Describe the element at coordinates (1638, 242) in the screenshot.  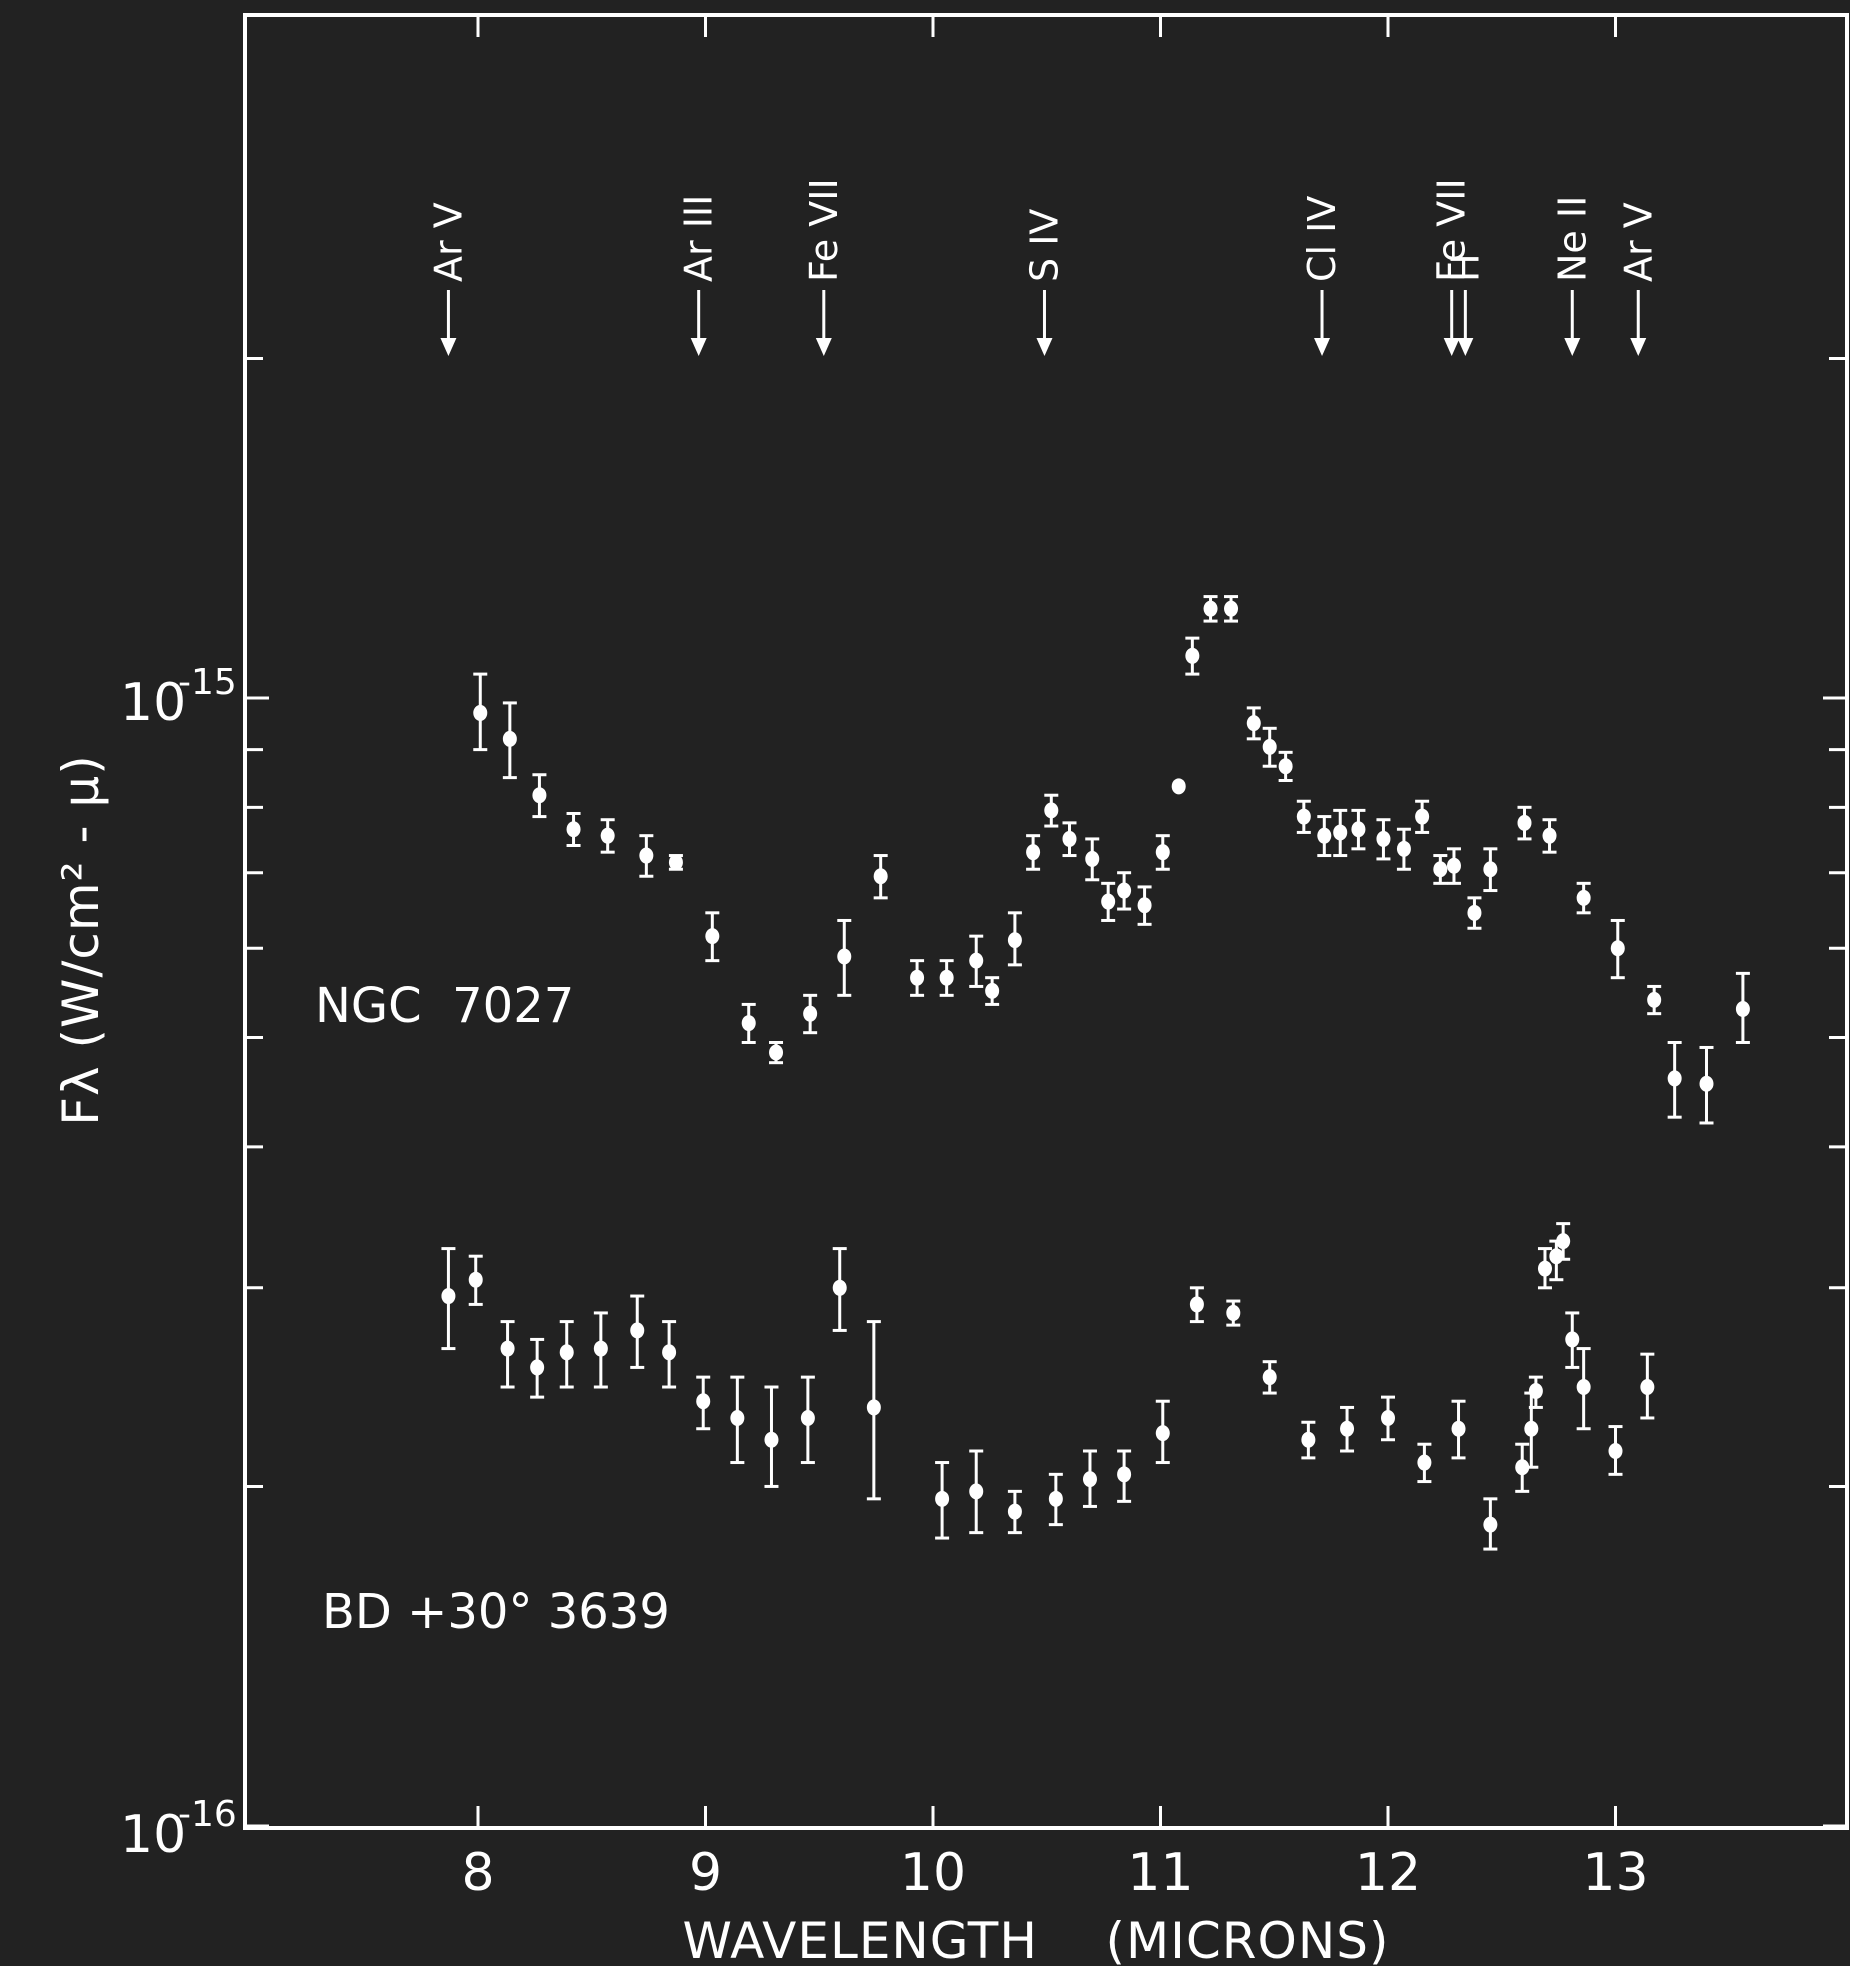
I see `spectral-line-label: Ar V` at that location.